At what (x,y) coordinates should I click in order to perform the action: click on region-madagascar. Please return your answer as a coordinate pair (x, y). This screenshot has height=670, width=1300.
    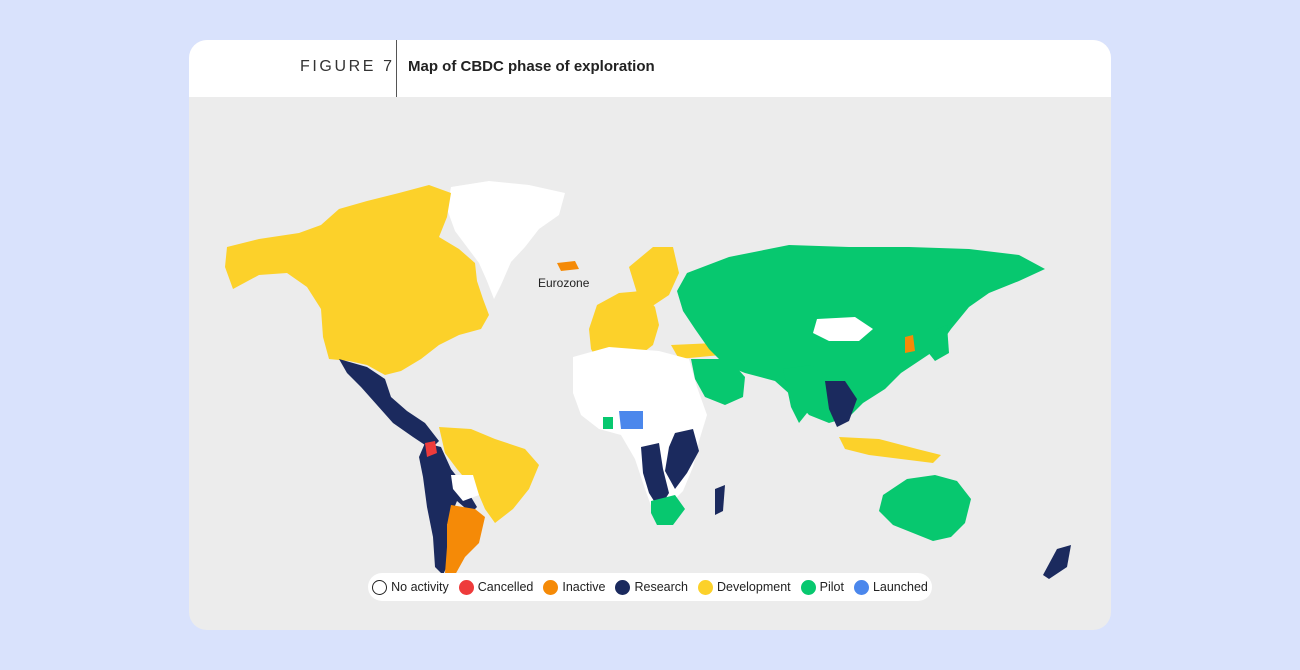
    Looking at the image, I should click on (720, 500).